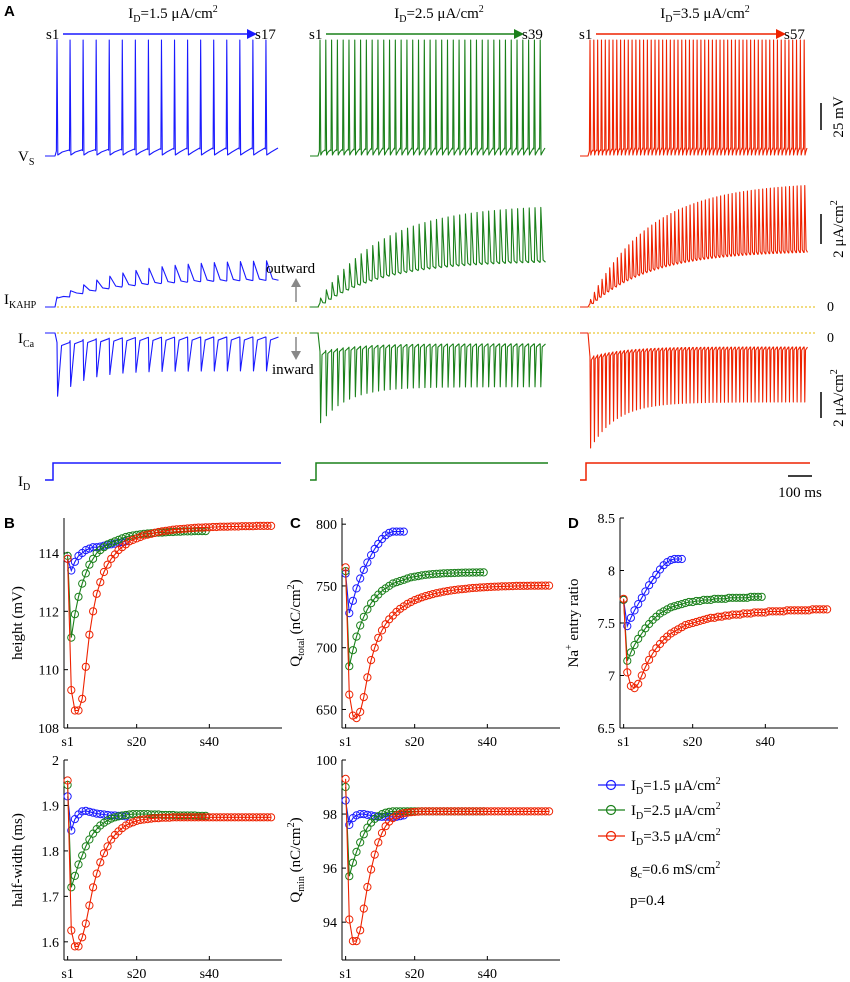  What do you see at coordinates (9, 11) in the screenshot?
I see `panel-label-a: A` at bounding box center [9, 11].